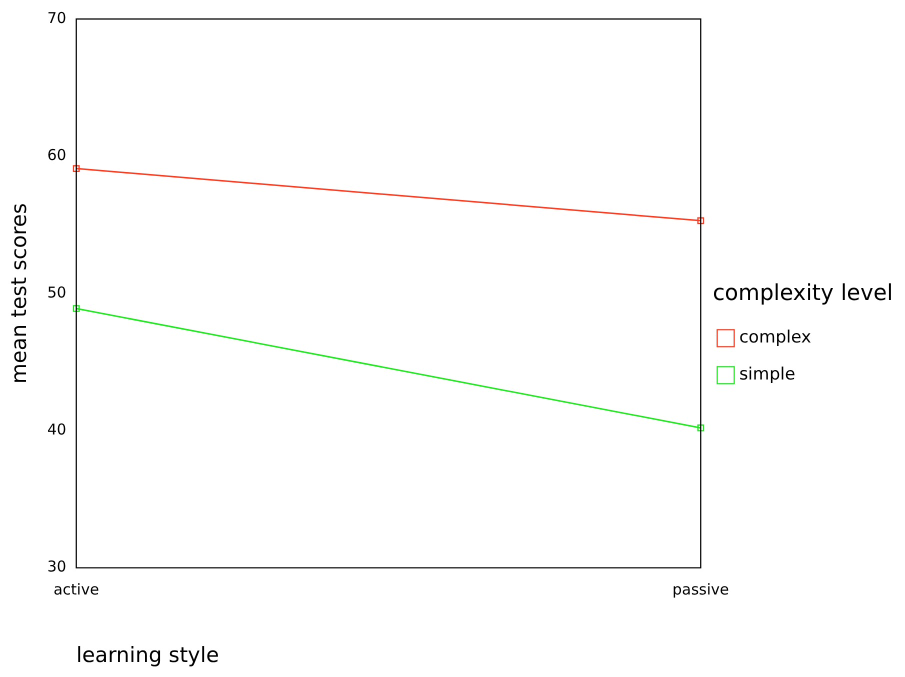 The image size is (905, 677). Describe the element at coordinates (56, 429) in the screenshot. I see `y-tick-label: 40` at that location.